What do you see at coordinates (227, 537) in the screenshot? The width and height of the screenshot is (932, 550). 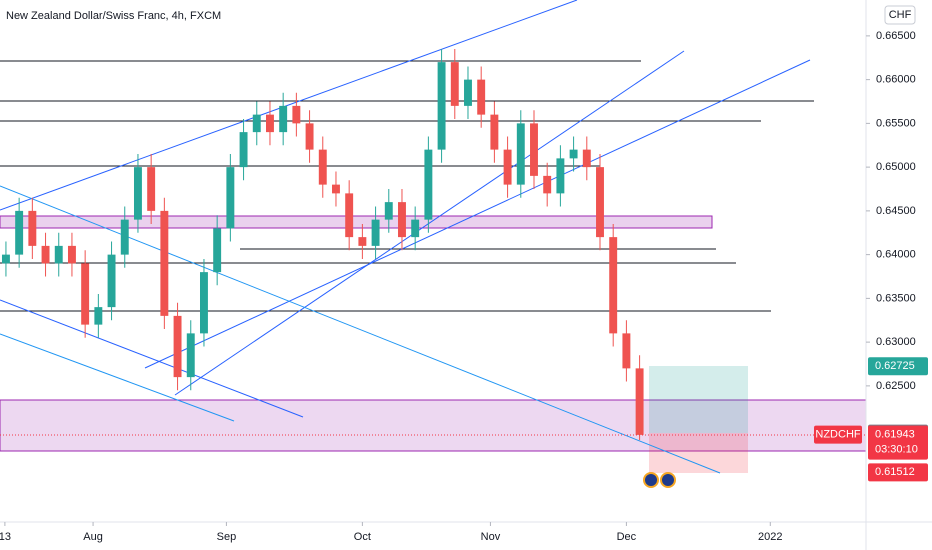 I see `x-tick-label: Sep` at bounding box center [227, 537].